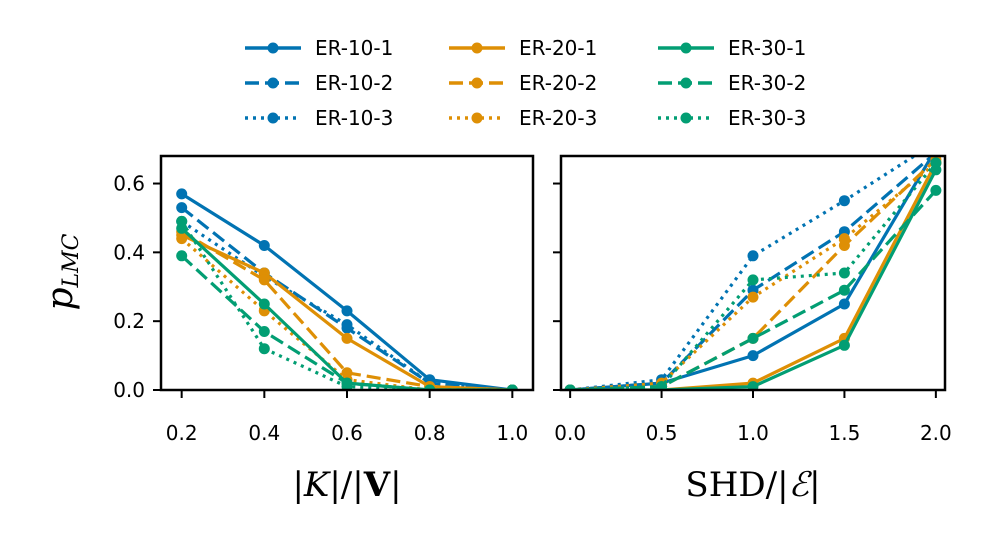  I want to click on legend-entry: ER-30-2, so click(732, 83).